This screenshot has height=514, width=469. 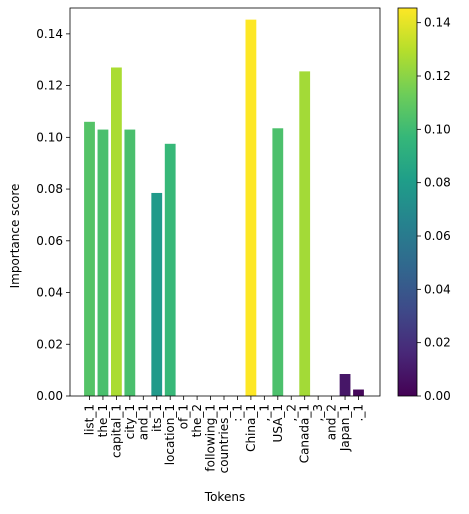 What do you see at coordinates (49, 241) in the screenshot?
I see `y-tick-label: 0.06` at bounding box center [49, 241].